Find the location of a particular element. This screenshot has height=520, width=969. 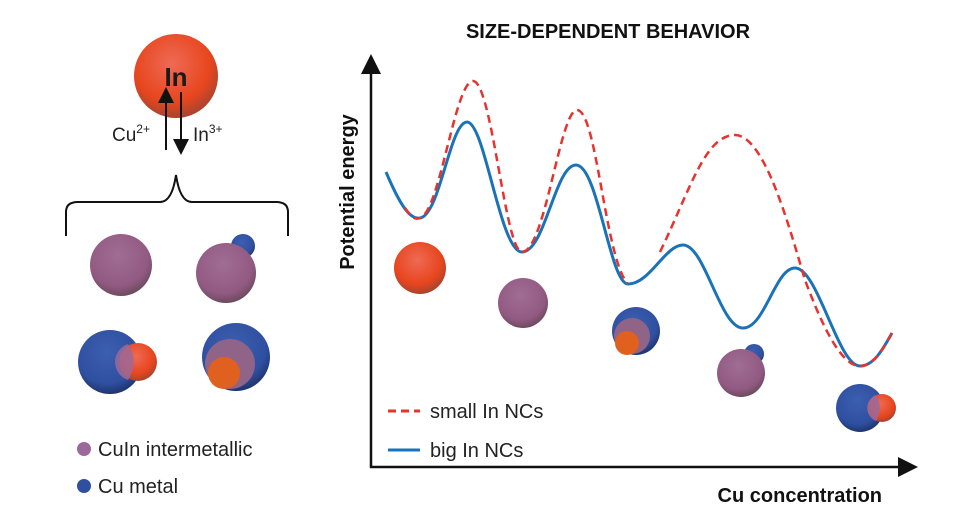

legend-big-label: big In NCs is located at coordinates (476, 451).